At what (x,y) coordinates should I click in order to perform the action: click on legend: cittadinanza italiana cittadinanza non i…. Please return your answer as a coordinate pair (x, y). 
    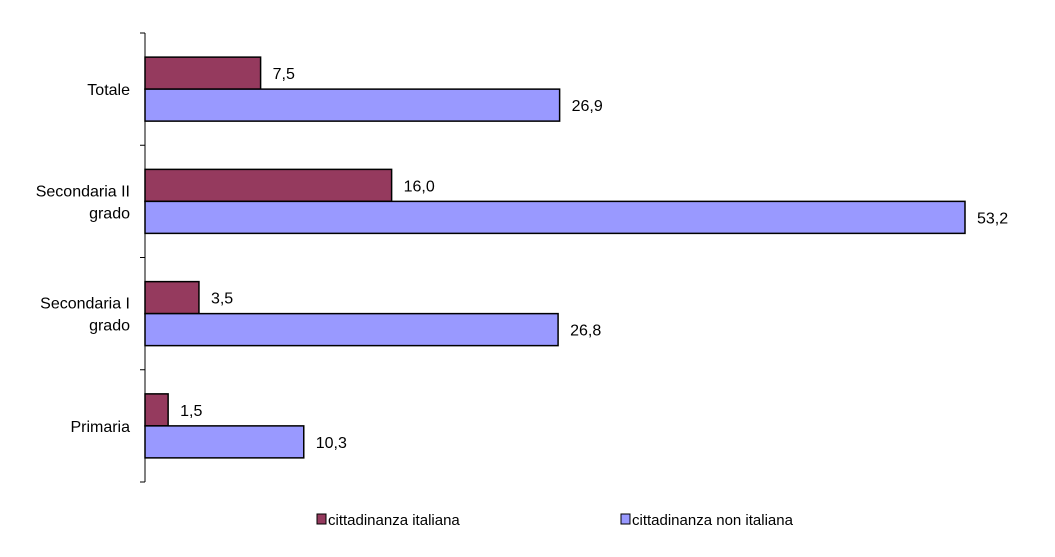
    Looking at the image, I should click on (555, 520).